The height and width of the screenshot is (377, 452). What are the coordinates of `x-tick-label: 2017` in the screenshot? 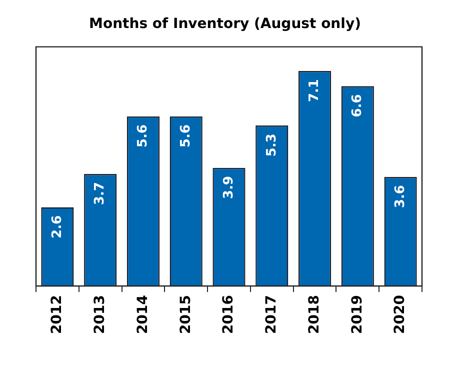 It's located at (272, 314).